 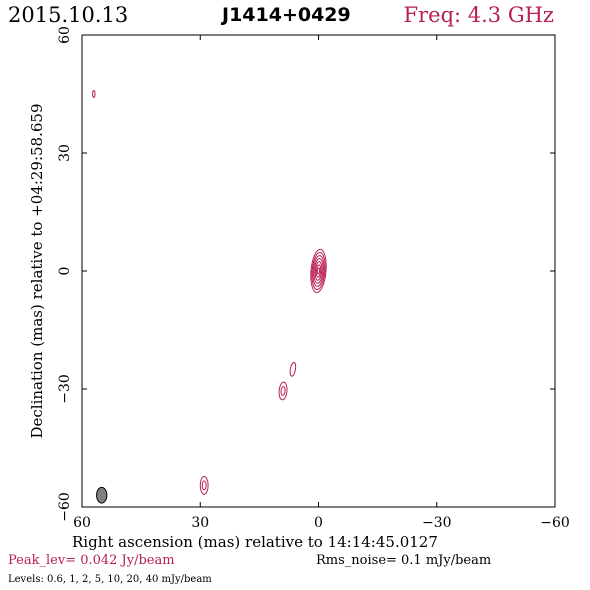 What do you see at coordinates (65, 507) in the screenshot?
I see `y-tick-label: −60` at bounding box center [65, 507].